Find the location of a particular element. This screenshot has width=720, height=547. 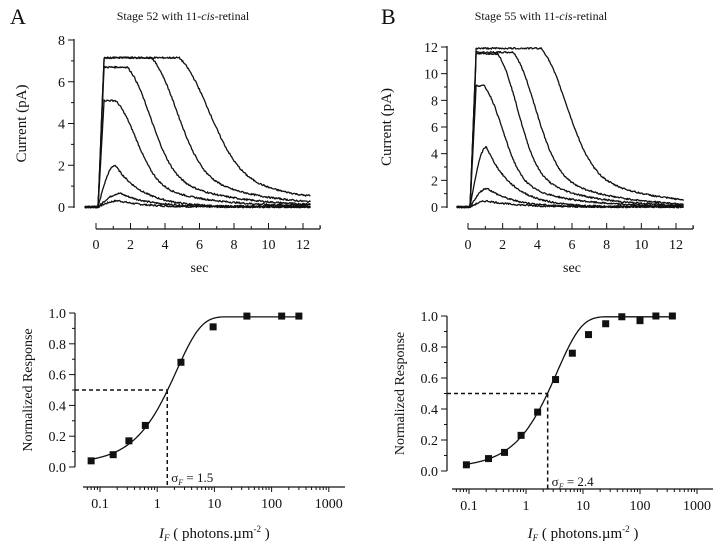

panel-label: B is located at coordinates (388, 16).